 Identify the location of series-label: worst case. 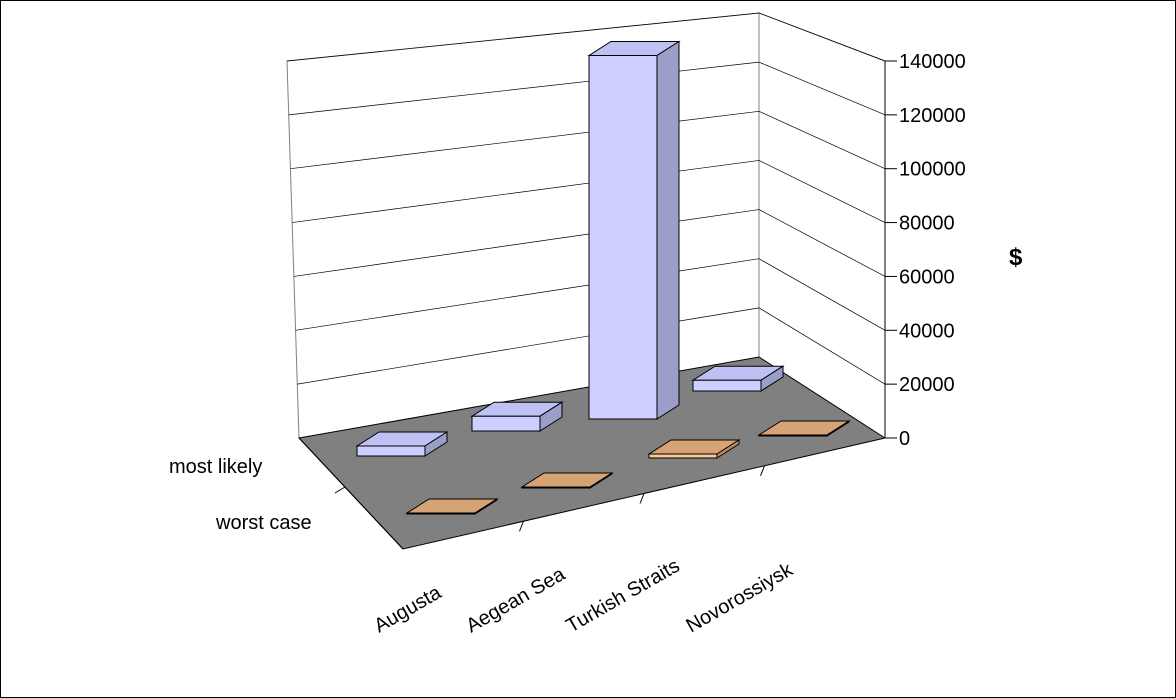
(263, 523).